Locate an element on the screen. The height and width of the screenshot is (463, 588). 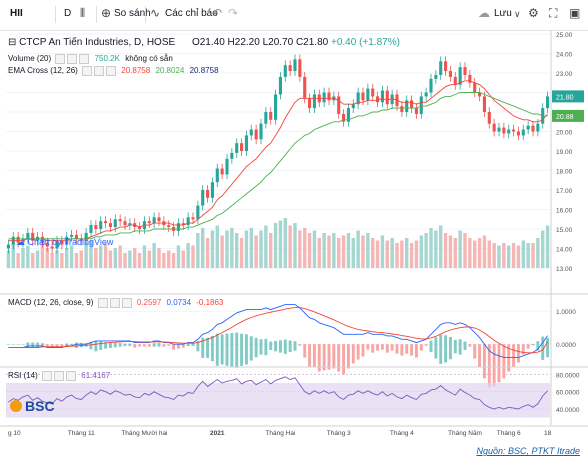
price-axis-tick: 17.00 is located at coordinates (564, 191).